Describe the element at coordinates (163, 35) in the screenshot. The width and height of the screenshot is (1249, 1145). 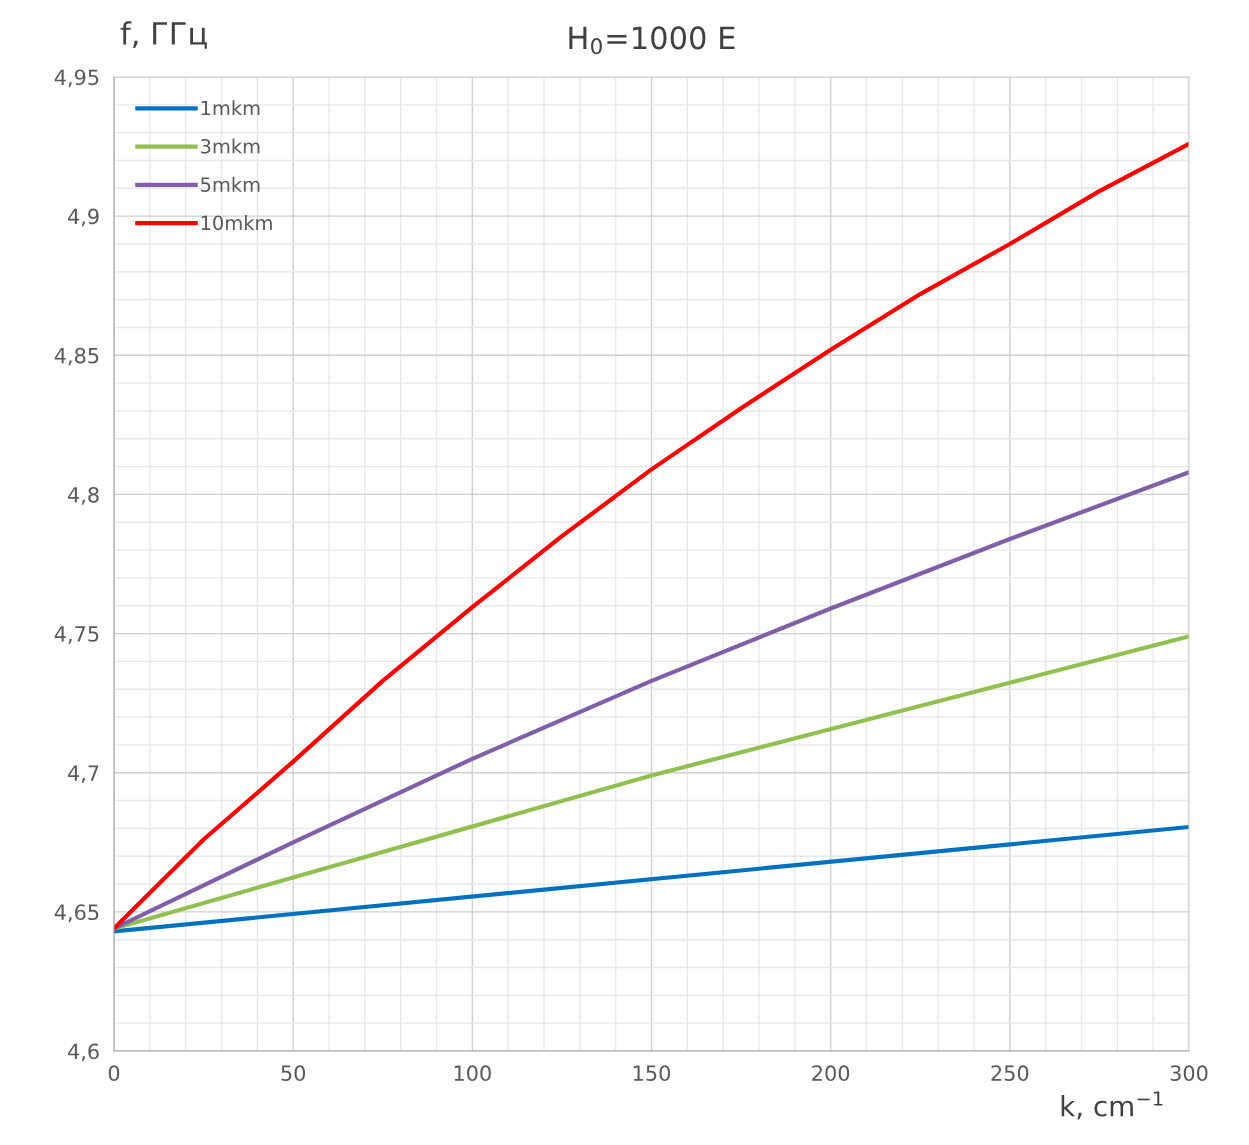
I see `y-axis-title: f, ГГц` at that location.